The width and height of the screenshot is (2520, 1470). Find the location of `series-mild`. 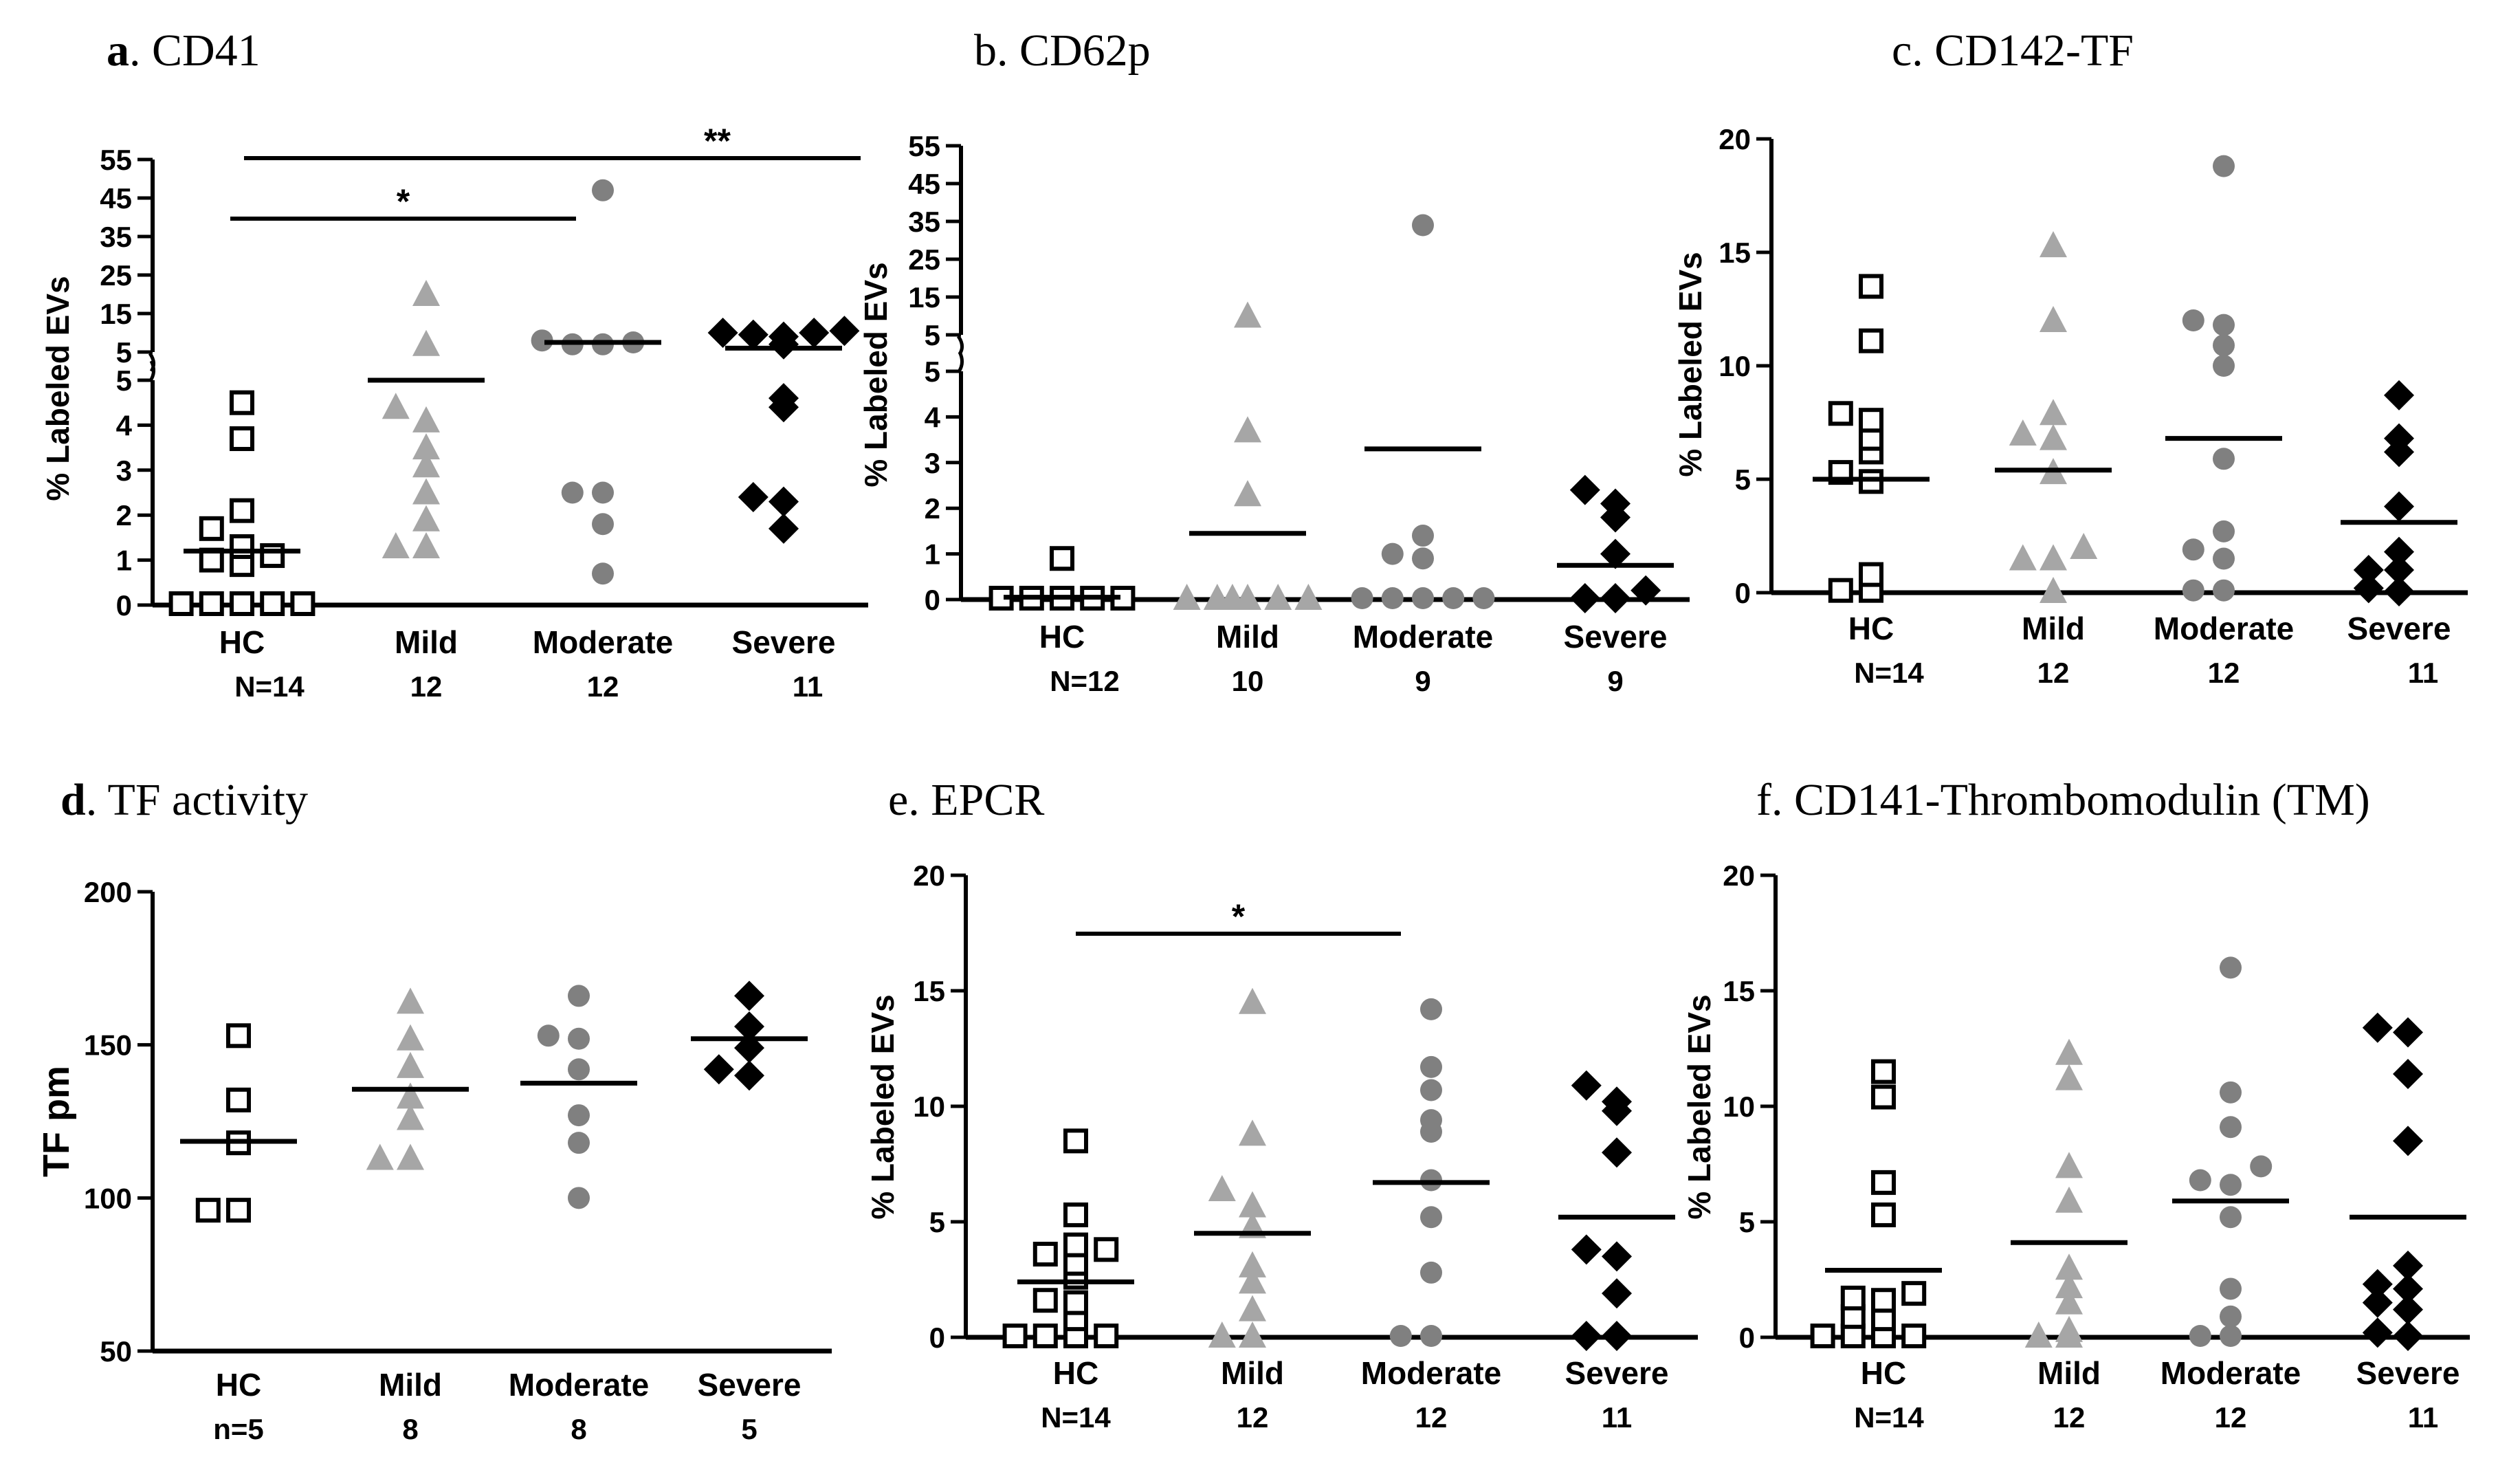

series-mild is located at coordinates (2053, 417).